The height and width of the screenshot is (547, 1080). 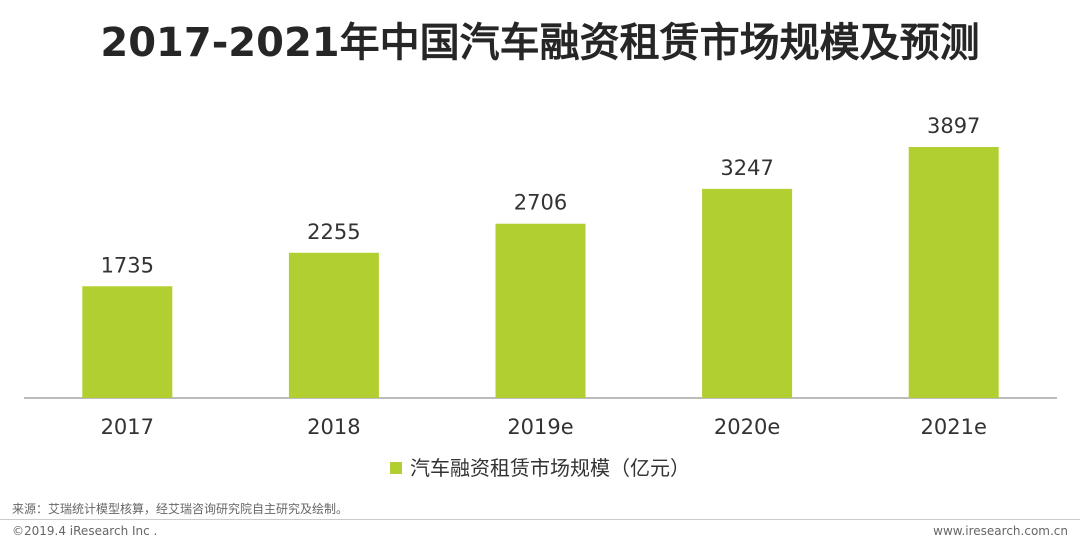 What do you see at coordinates (540, 310) in the screenshot?
I see `bar-2019e` at bounding box center [540, 310].